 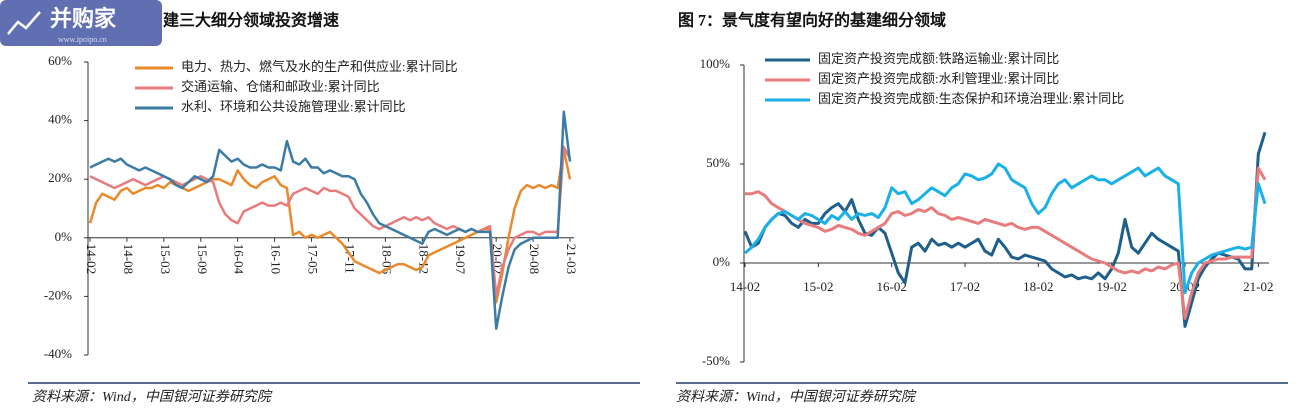 What do you see at coordinates (251, 20) in the screenshot?
I see `left-title: 建三大细分领域投资增速` at bounding box center [251, 20].